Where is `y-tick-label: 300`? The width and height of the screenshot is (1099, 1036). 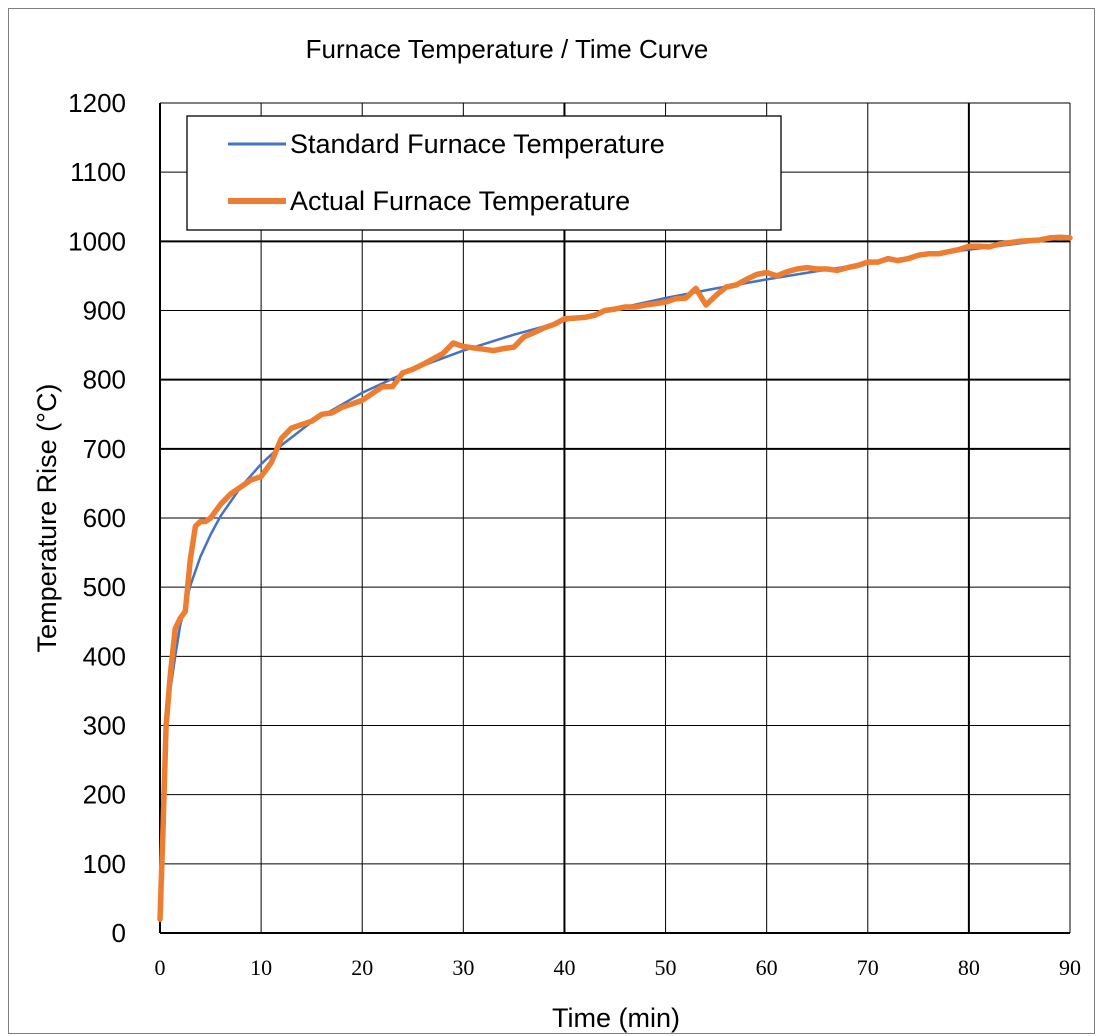
y-tick-label: 300 is located at coordinates (104, 726).